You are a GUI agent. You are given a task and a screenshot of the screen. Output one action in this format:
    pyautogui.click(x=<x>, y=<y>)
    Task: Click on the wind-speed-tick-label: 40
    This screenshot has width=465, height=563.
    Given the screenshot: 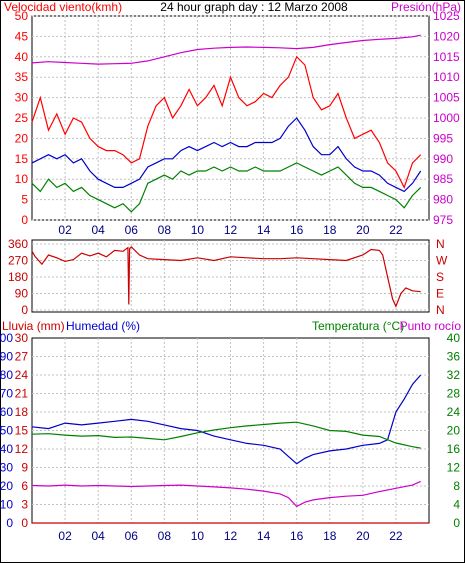 What is the action you would take?
    pyautogui.click(x=22, y=57)
    